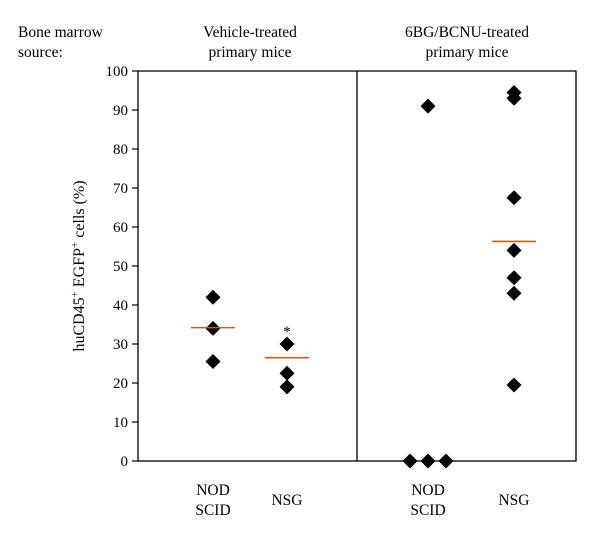  I want to click on y-axis-label-part: EGFP, so click(79, 269).